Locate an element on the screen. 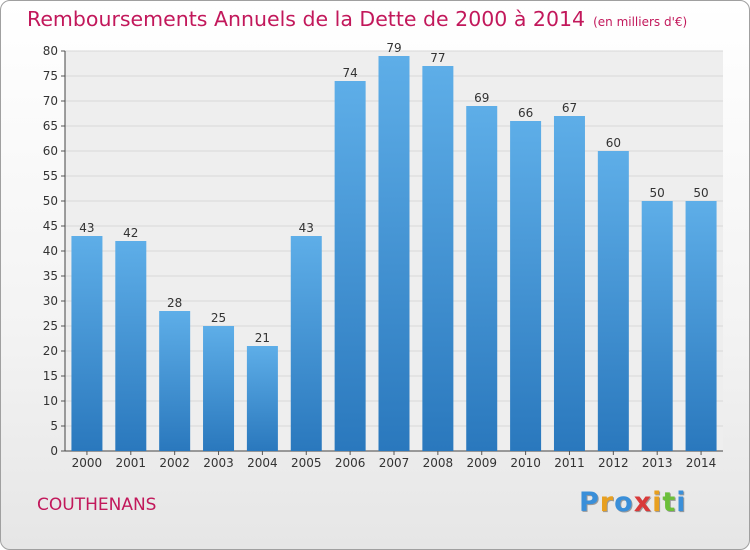 The image size is (750, 550). x-tick-label-2001: 2001 is located at coordinates (131, 463).